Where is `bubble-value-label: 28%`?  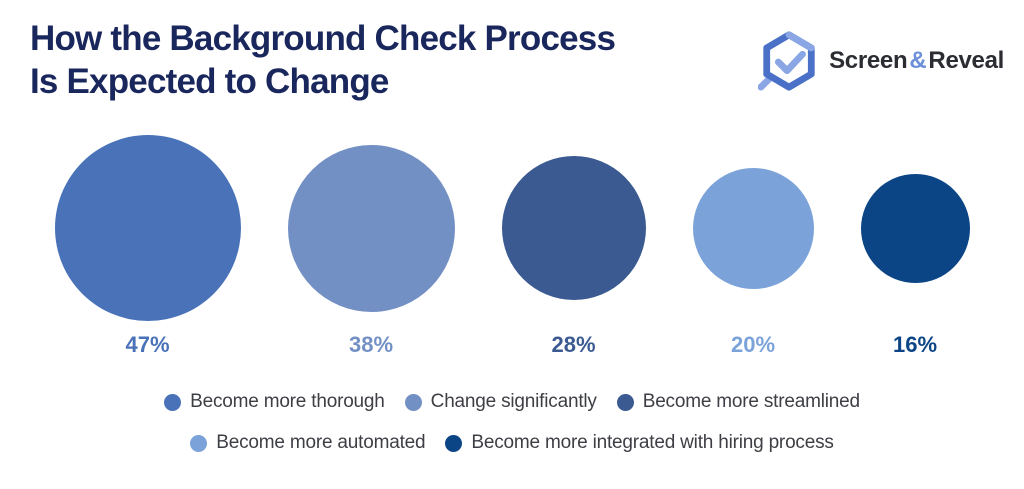 bubble-value-label: 28% is located at coordinates (573, 344).